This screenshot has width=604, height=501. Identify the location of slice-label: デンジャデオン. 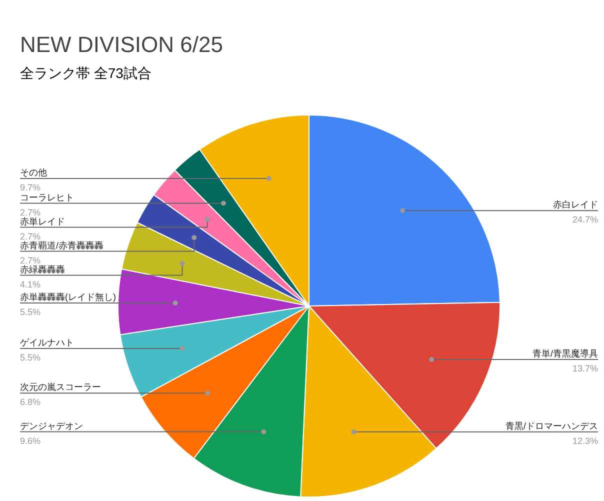
(51, 425).